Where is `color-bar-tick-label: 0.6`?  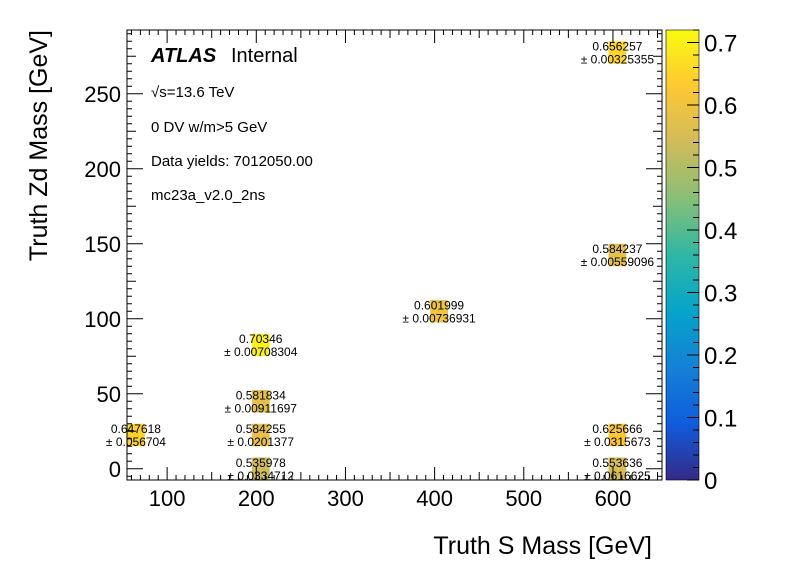 color-bar-tick-label: 0.6 is located at coordinates (720, 106).